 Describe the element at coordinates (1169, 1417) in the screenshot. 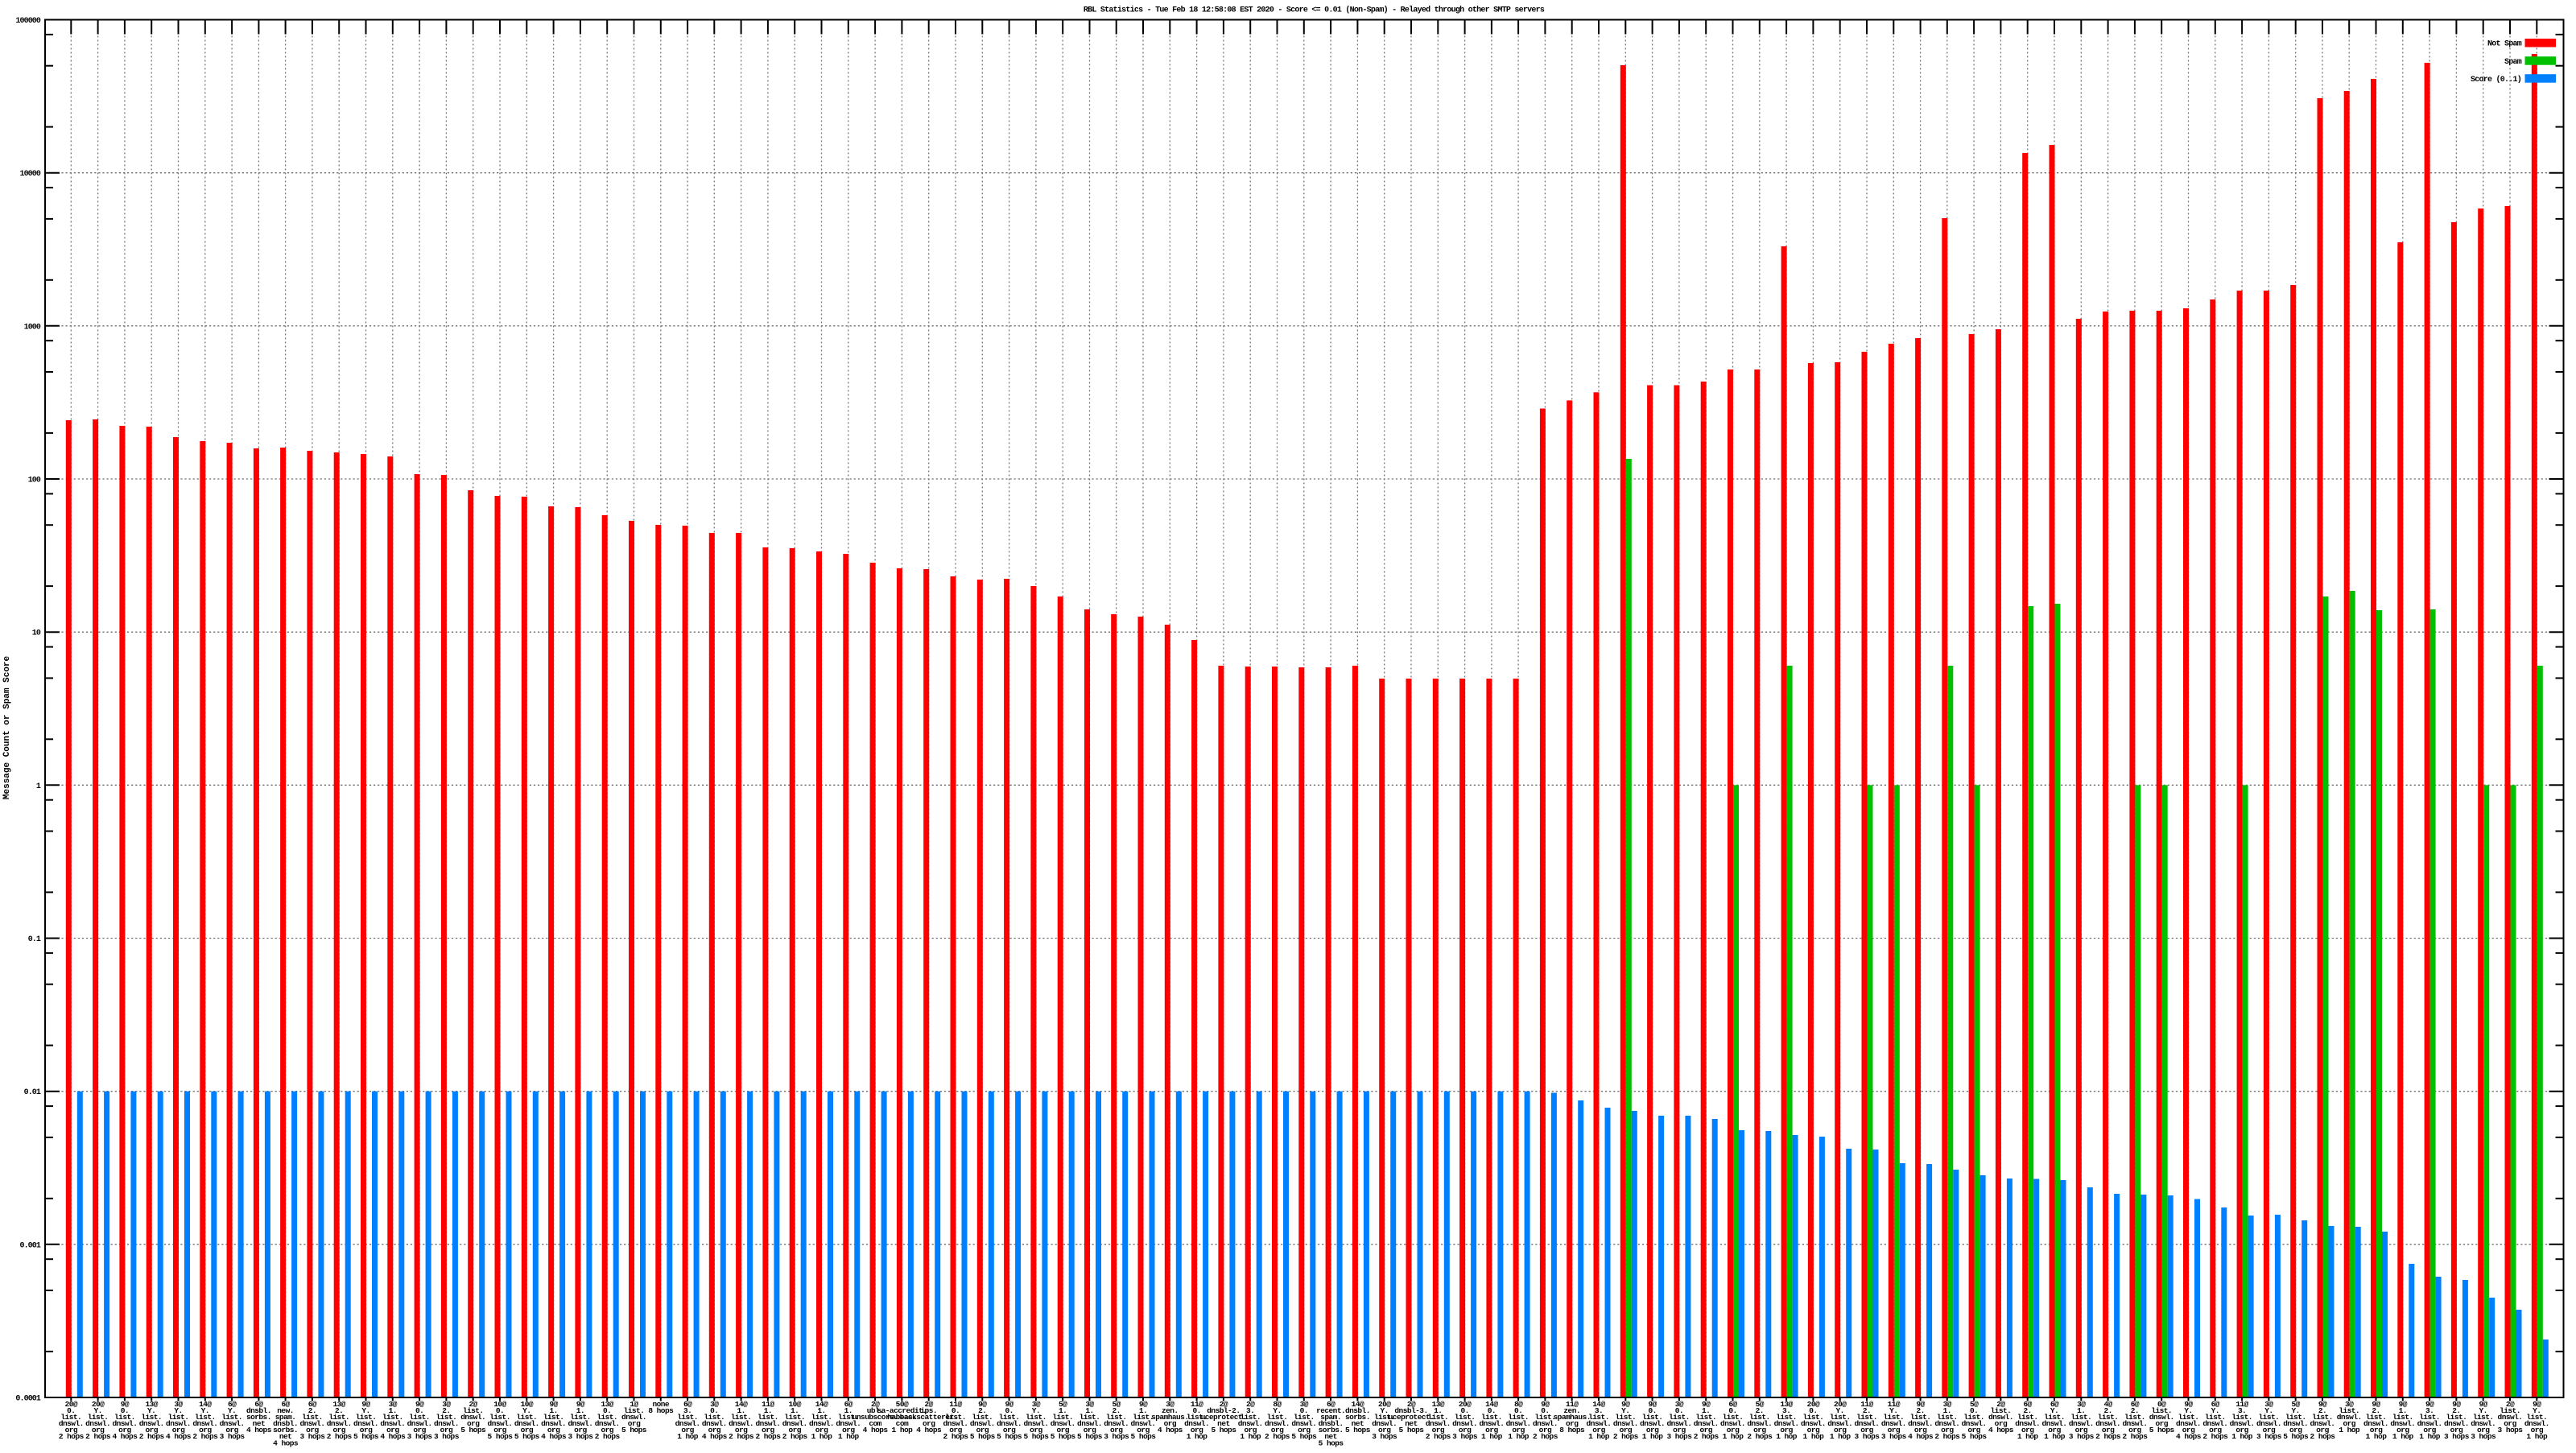

I see `svg-text: spamhaus.` at that location.